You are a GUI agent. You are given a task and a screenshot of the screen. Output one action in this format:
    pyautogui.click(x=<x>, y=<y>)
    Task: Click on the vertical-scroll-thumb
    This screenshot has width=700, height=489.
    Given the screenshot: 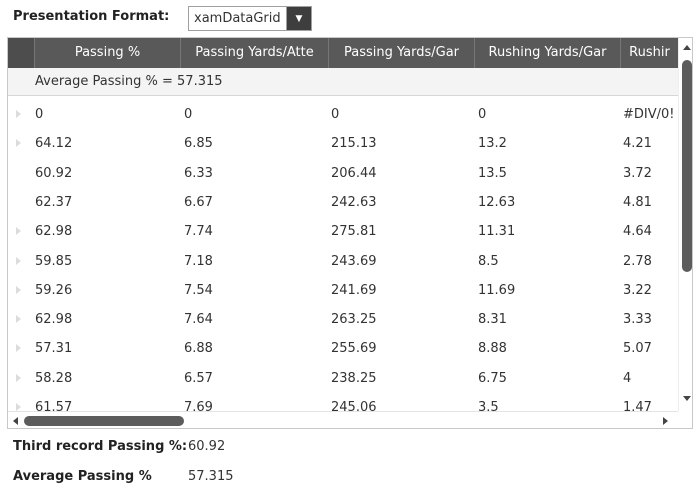 What is the action you would take?
    pyautogui.click(x=687, y=166)
    